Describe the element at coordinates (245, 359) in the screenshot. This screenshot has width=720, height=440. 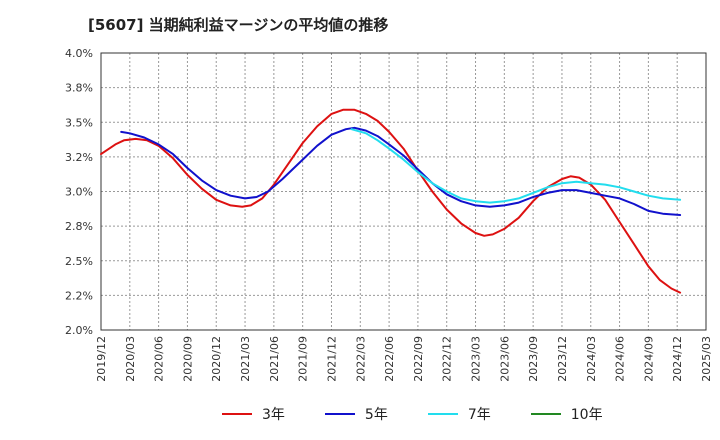
I see `x-tick-label: 2021/03` at that location.